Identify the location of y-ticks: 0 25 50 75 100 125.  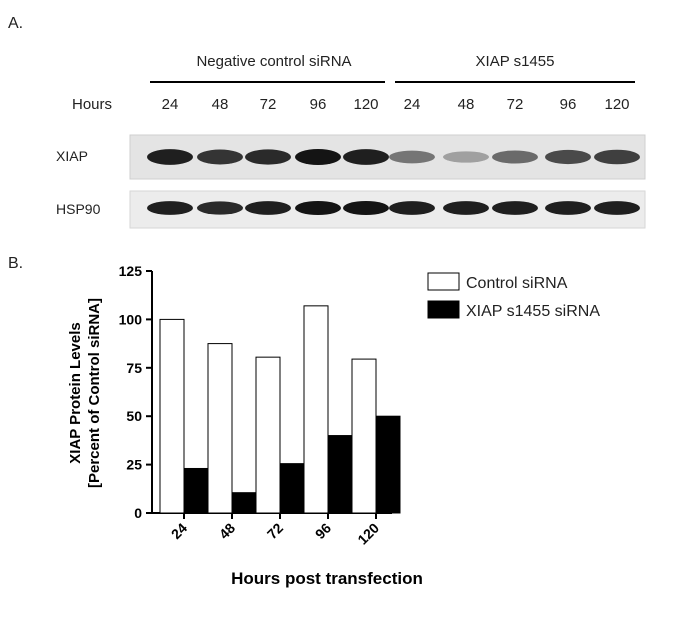
(135, 392).